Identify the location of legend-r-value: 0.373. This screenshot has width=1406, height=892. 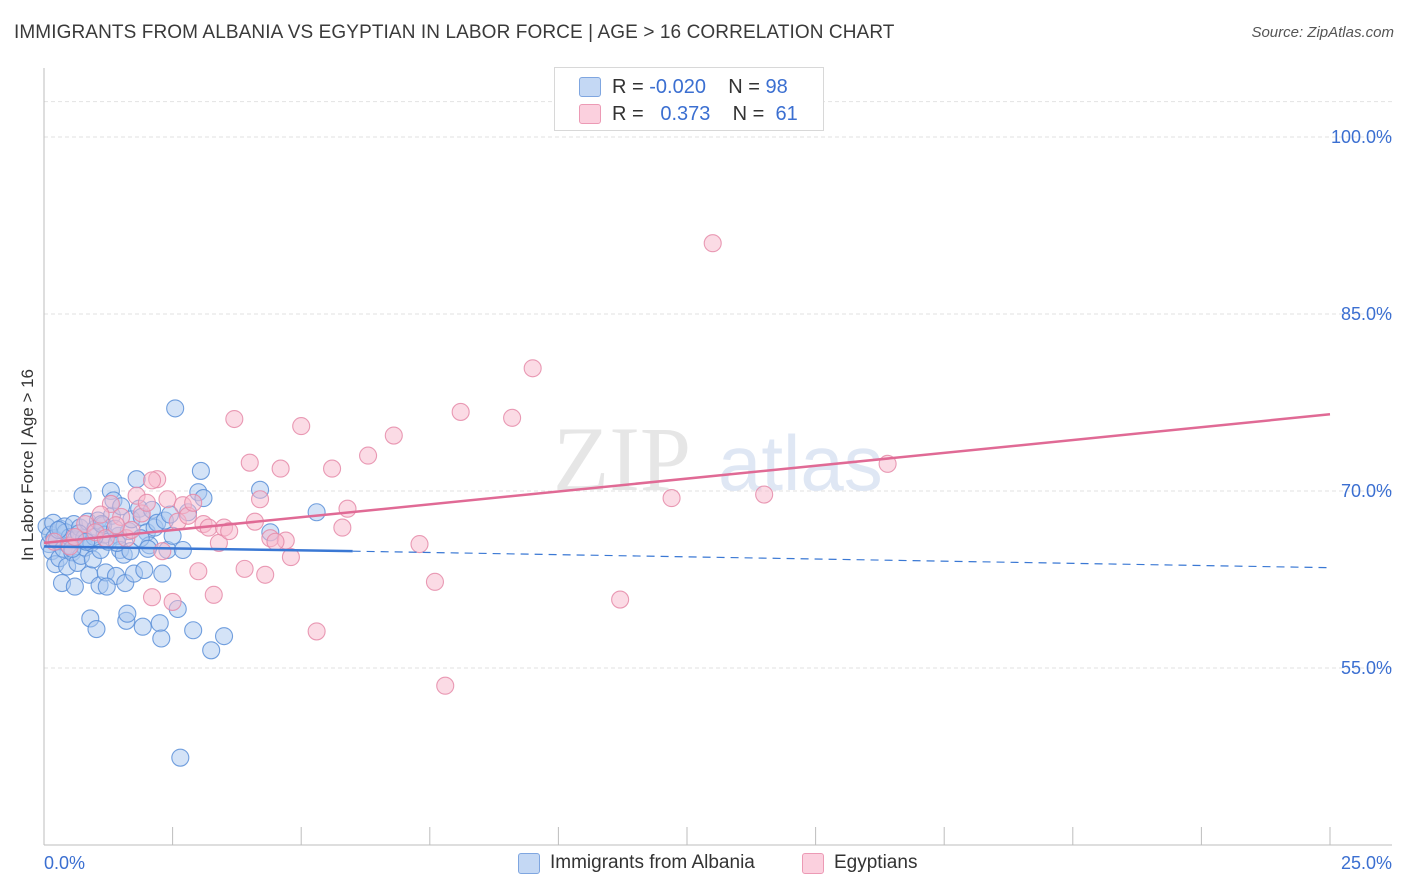
(685, 114).